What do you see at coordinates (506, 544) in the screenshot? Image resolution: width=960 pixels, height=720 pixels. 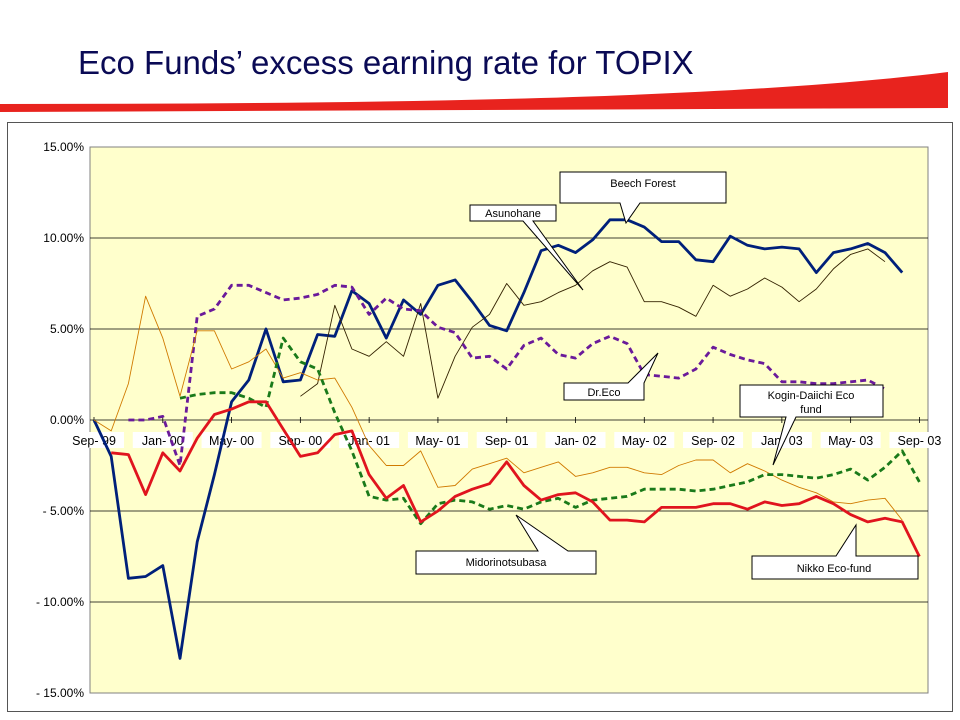 I see `callout-midorinotsubasa: Midorinotsubasa` at bounding box center [506, 544].